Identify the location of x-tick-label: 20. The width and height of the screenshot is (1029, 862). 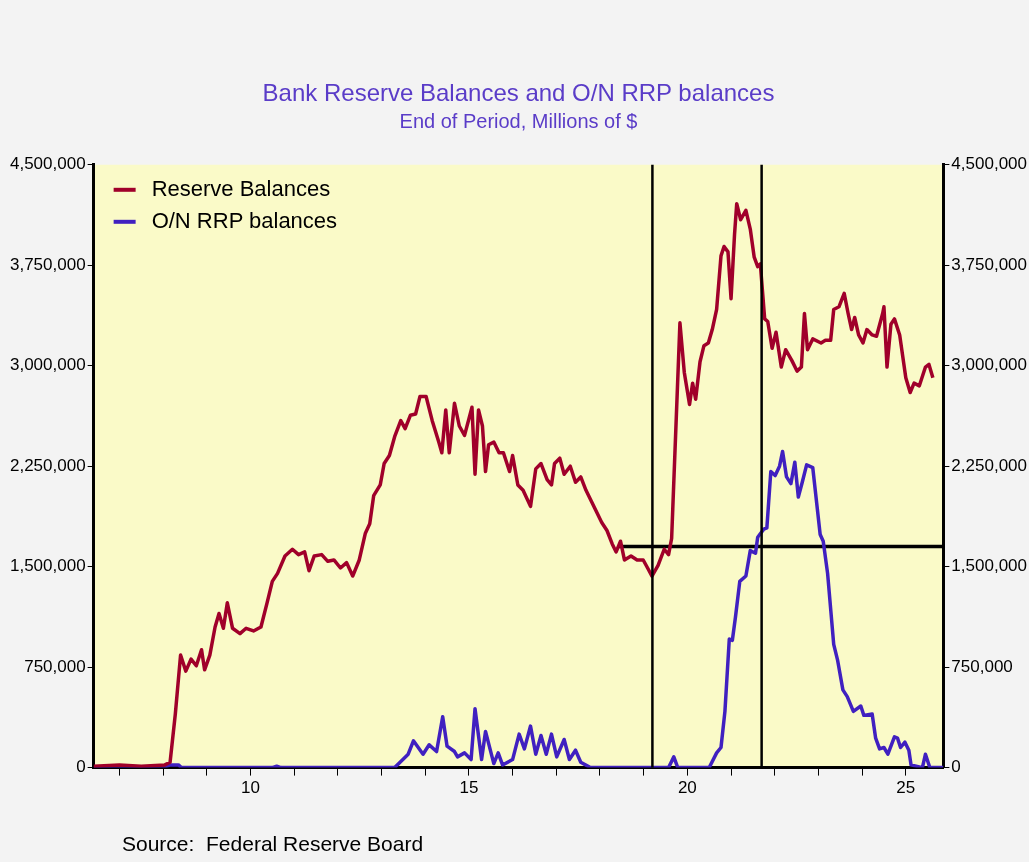
(687, 788).